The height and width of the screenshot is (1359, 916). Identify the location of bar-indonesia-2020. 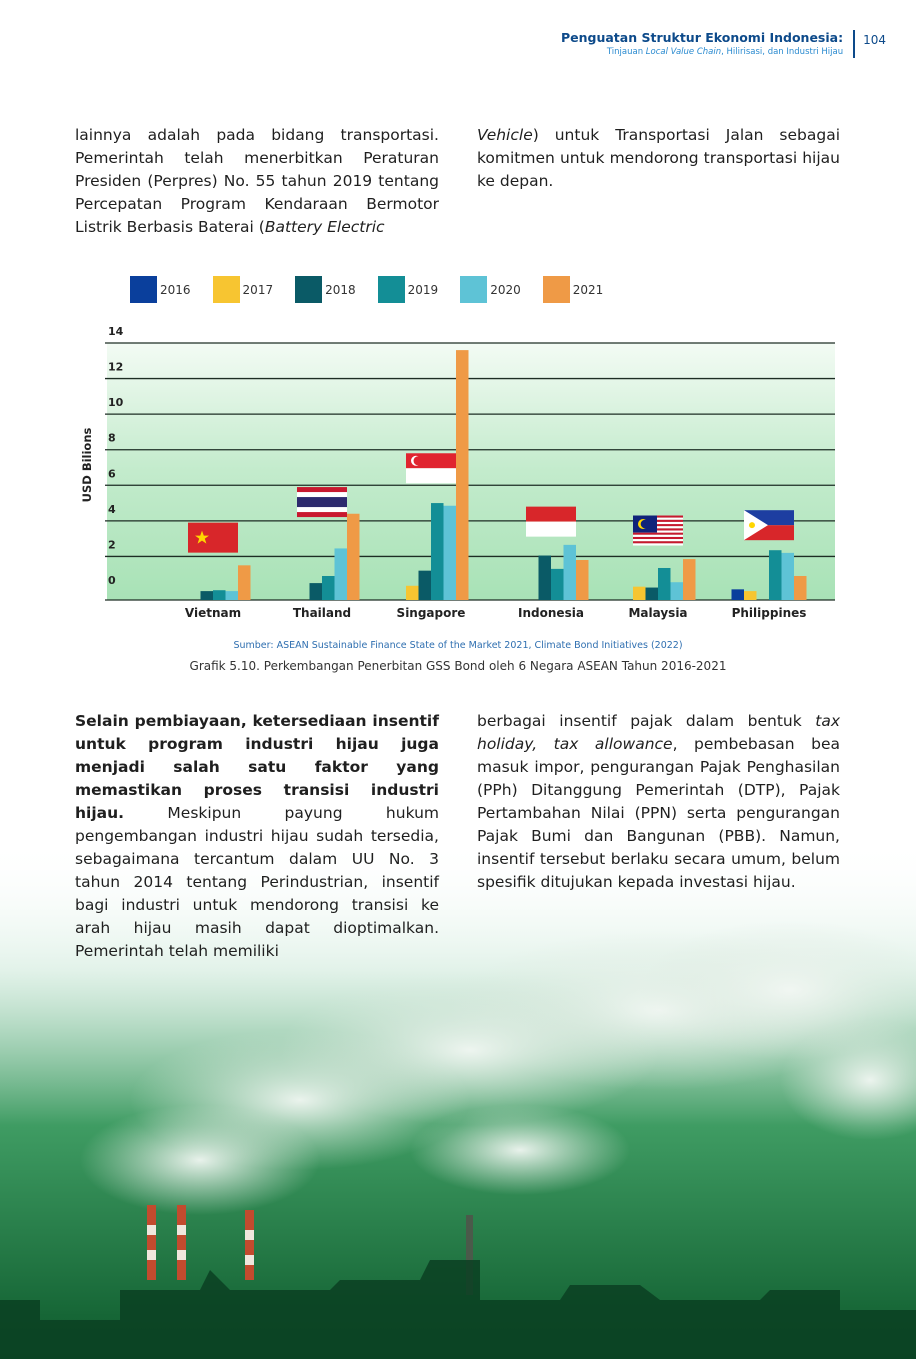
(569, 572).